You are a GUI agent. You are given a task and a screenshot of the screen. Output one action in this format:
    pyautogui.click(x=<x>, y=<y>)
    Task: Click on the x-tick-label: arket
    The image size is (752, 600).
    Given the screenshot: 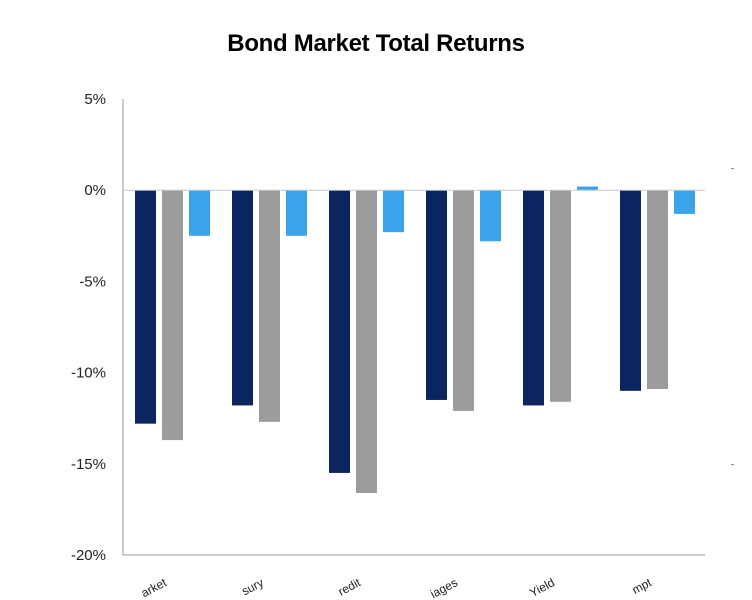 What is the action you would take?
    pyautogui.click(x=154, y=587)
    